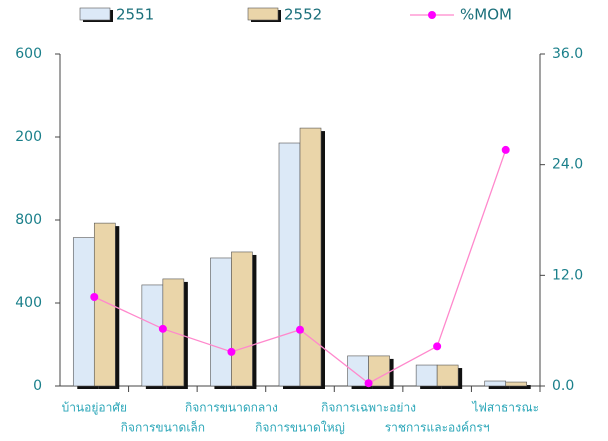 The image size is (608, 441). What do you see at coordinates (567, 165) in the screenshot?
I see `y2-tick-label: 24.0` at bounding box center [567, 165].